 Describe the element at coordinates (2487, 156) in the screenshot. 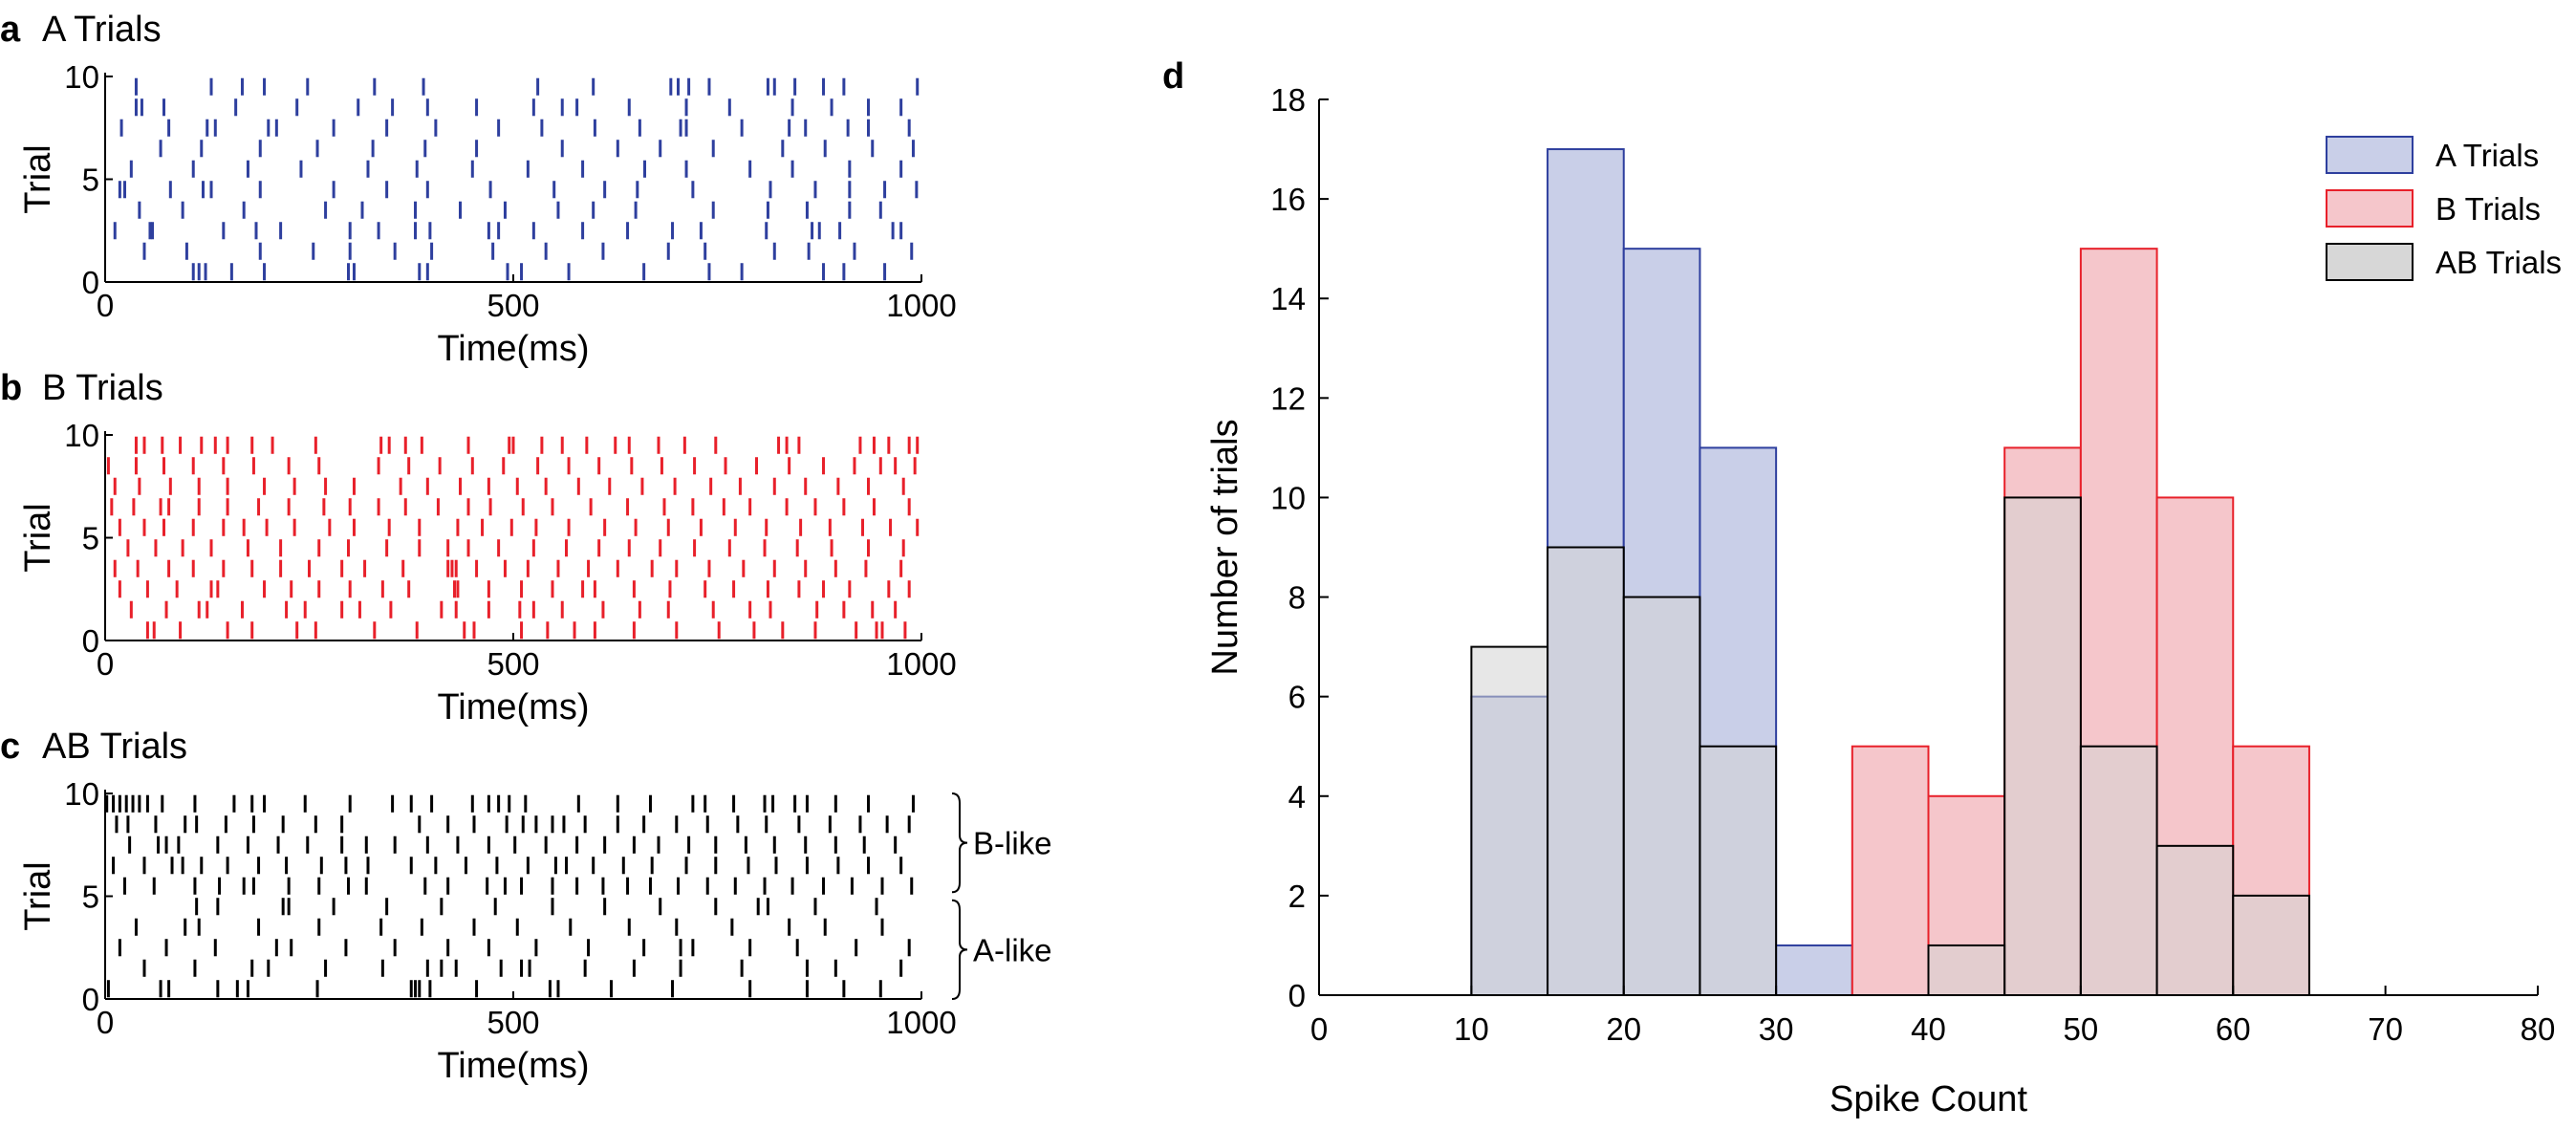

I see `legend-label: A Trials` at that location.